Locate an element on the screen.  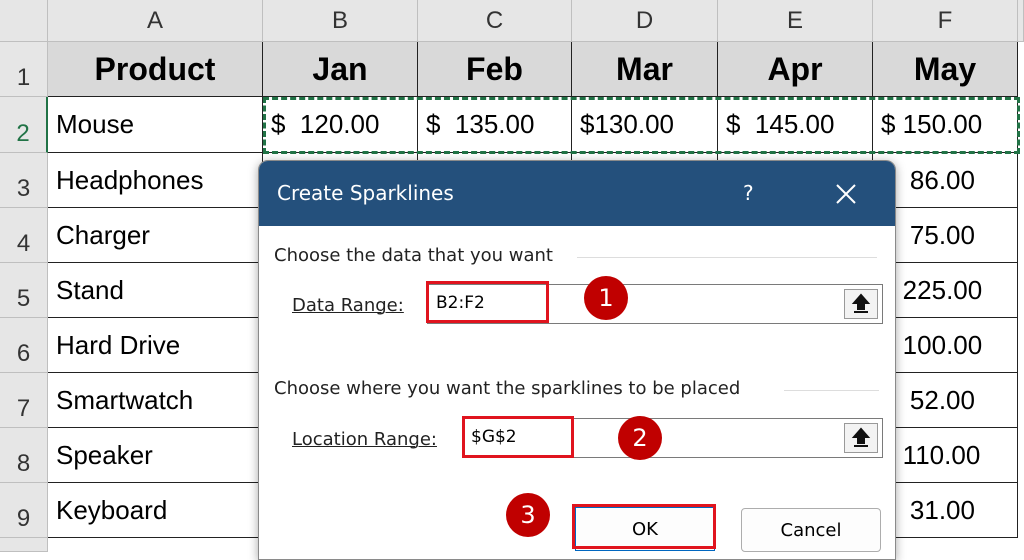
row-header: 2 is located at coordinates (24, 125).